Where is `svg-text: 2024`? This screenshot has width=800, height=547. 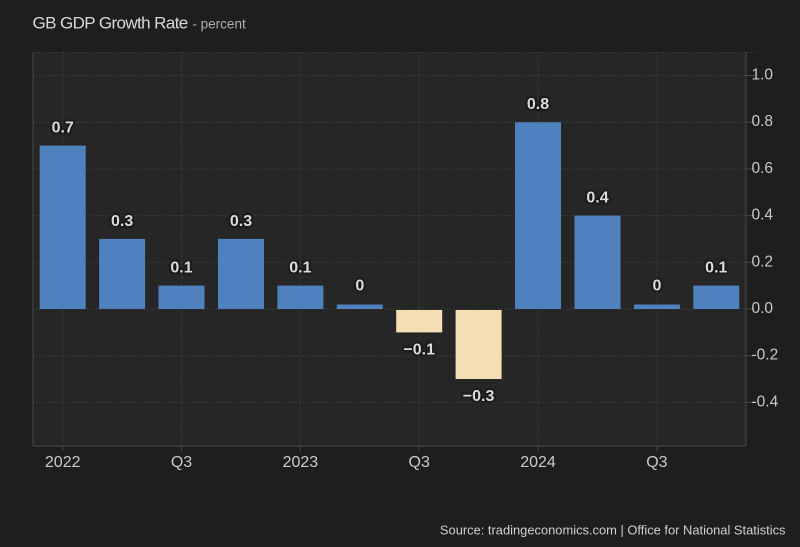
svg-text: 2024 is located at coordinates (538, 462).